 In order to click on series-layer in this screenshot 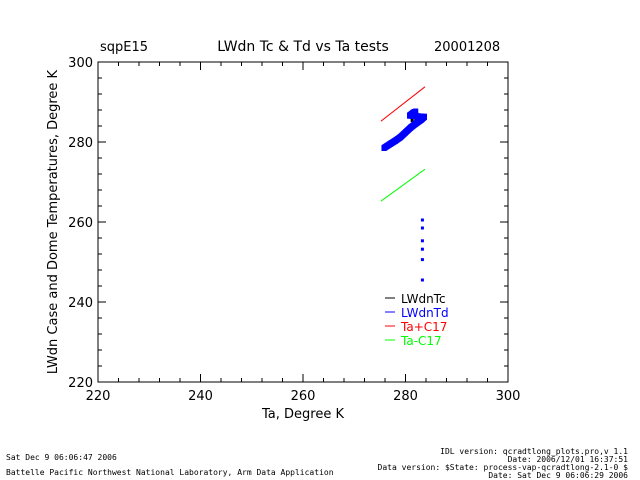, I will do `click(403, 184)`.